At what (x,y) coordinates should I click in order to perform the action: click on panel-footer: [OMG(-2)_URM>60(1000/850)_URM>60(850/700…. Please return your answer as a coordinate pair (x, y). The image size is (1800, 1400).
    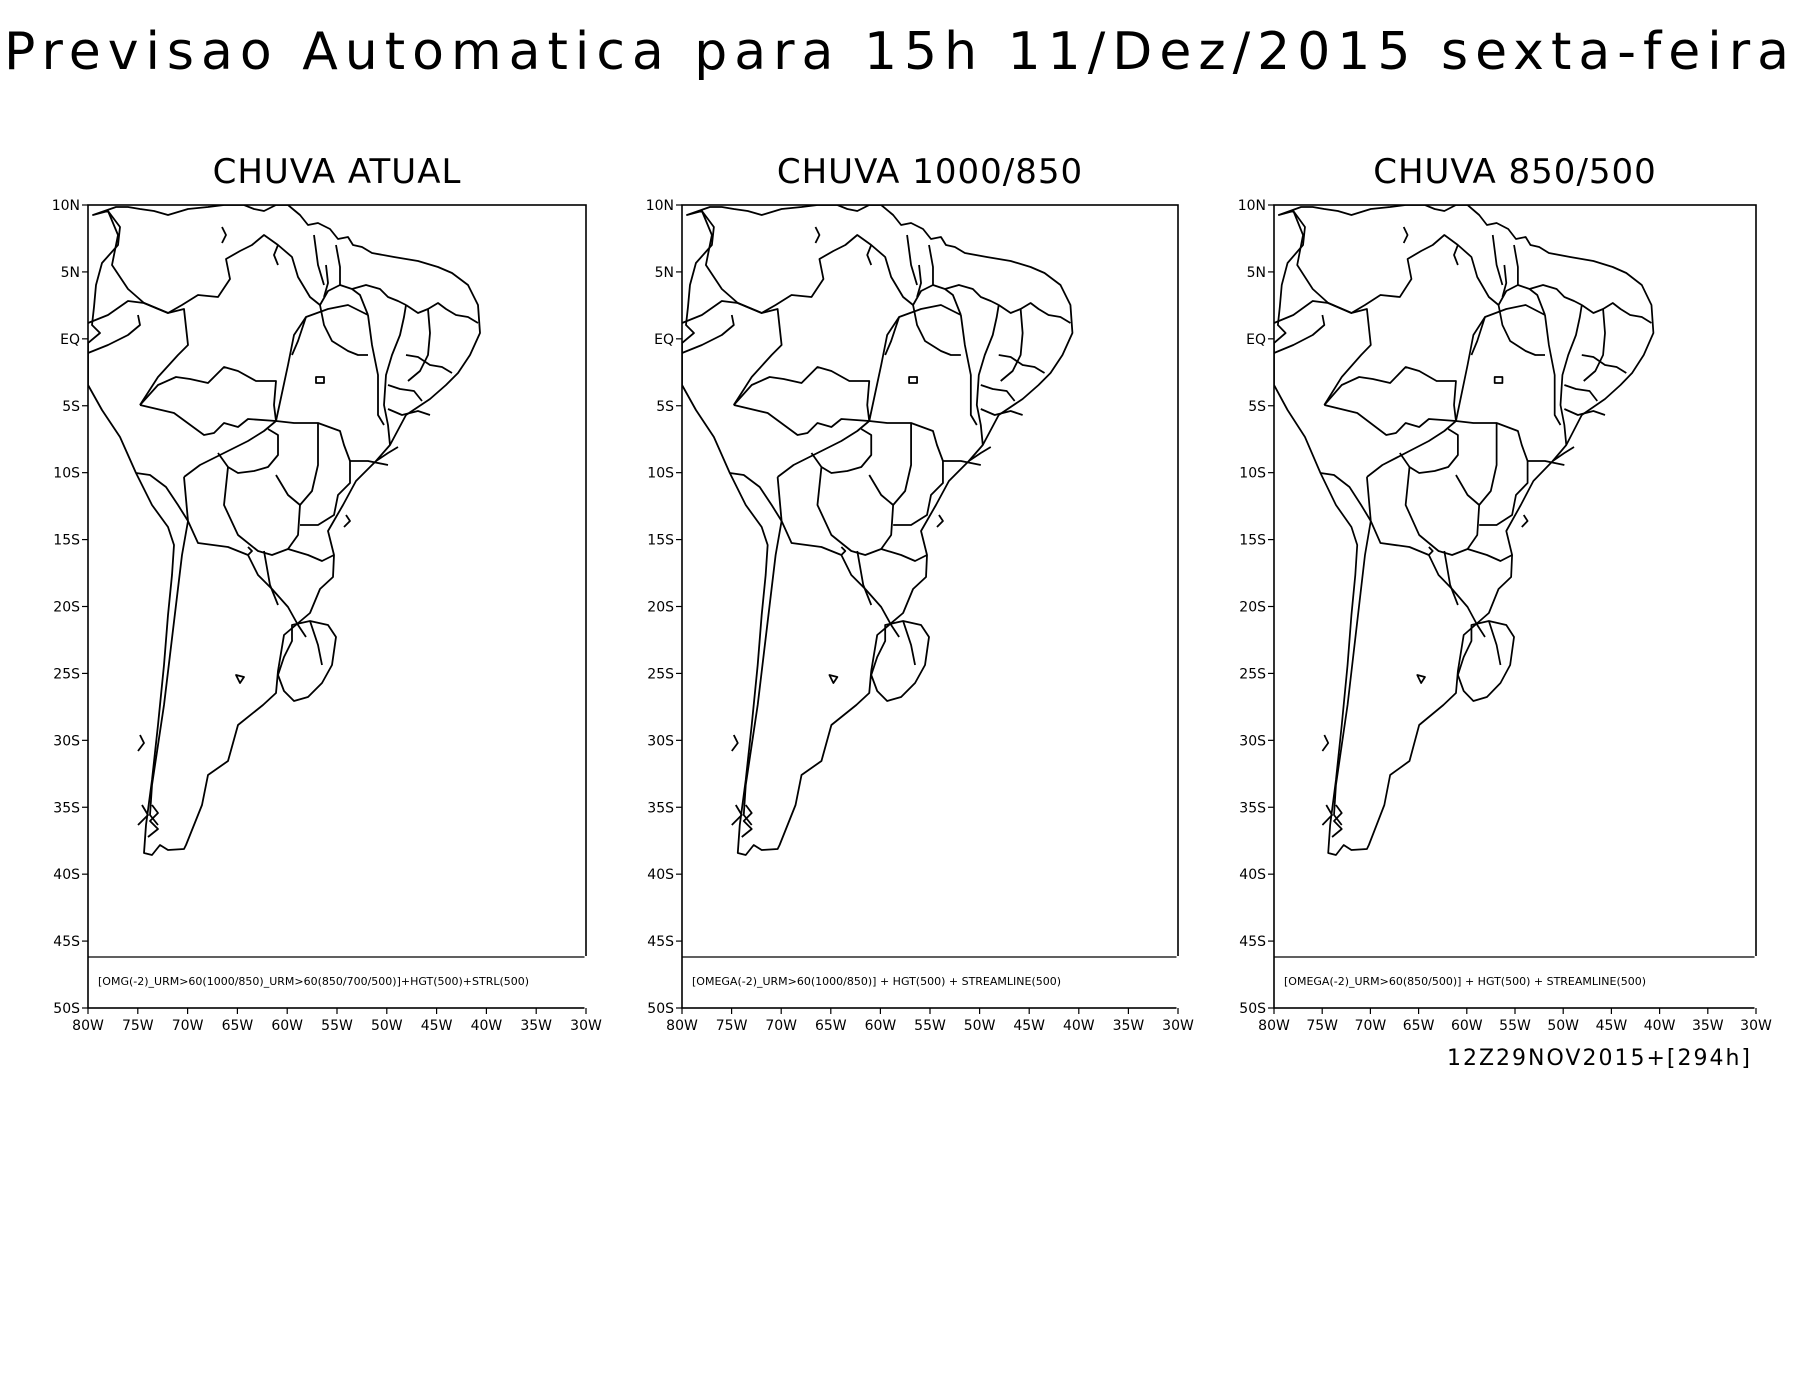
    Looking at the image, I should click on (313, 981).